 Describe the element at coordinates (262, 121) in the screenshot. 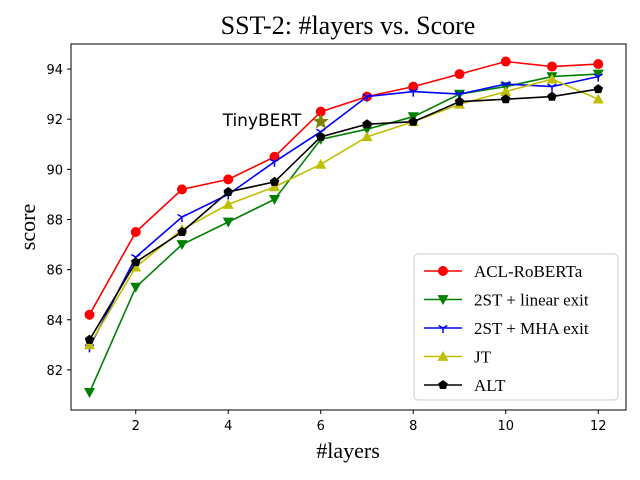

I see `tinybert-annotation: TinyBERT` at that location.